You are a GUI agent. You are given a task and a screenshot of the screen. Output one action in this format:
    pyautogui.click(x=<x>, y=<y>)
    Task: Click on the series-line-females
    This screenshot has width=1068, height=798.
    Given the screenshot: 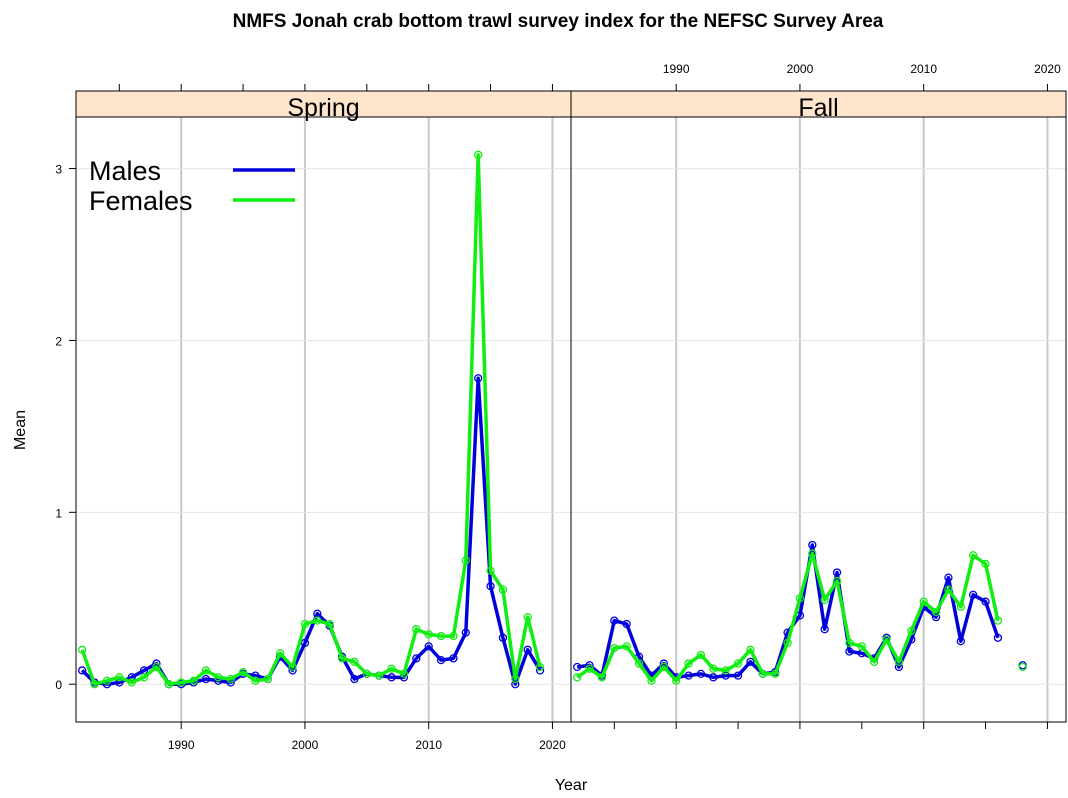 What is the action you would take?
    pyautogui.click(x=788, y=617)
    